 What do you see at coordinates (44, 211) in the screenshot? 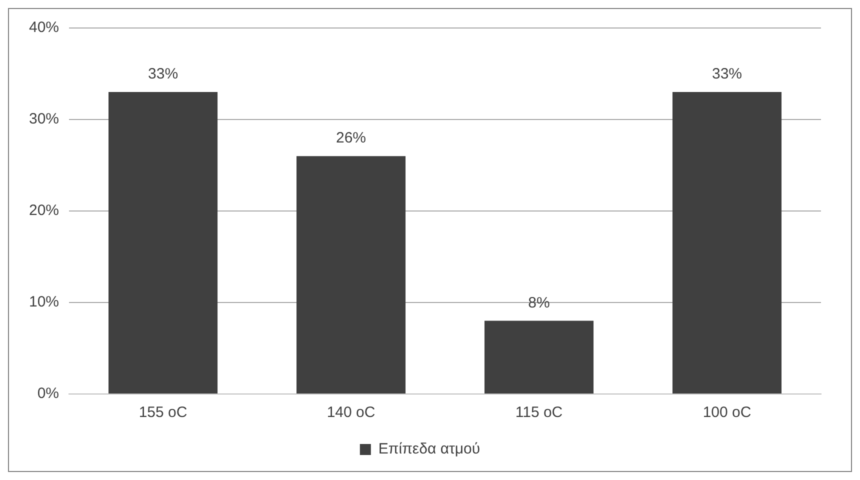
I see `y-tick-label: 20%` at bounding box center [44, 211].